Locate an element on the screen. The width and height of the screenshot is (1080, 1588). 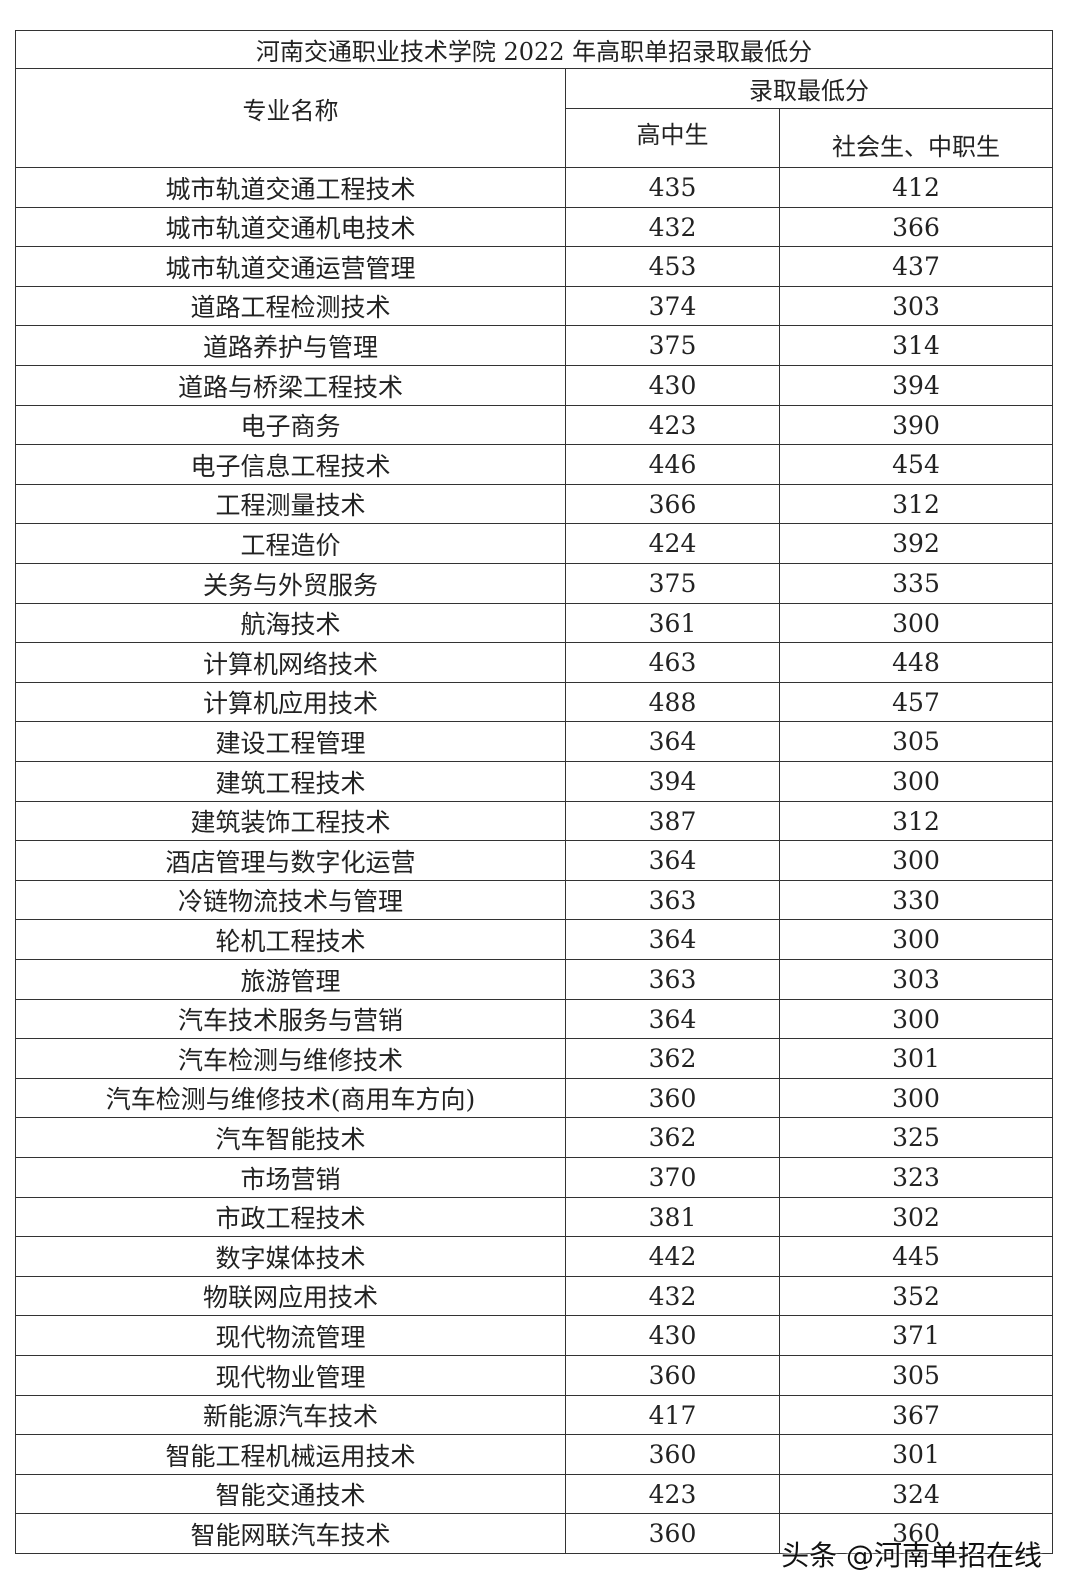
header-col: 高中生 is located at coordinates (672, 138).